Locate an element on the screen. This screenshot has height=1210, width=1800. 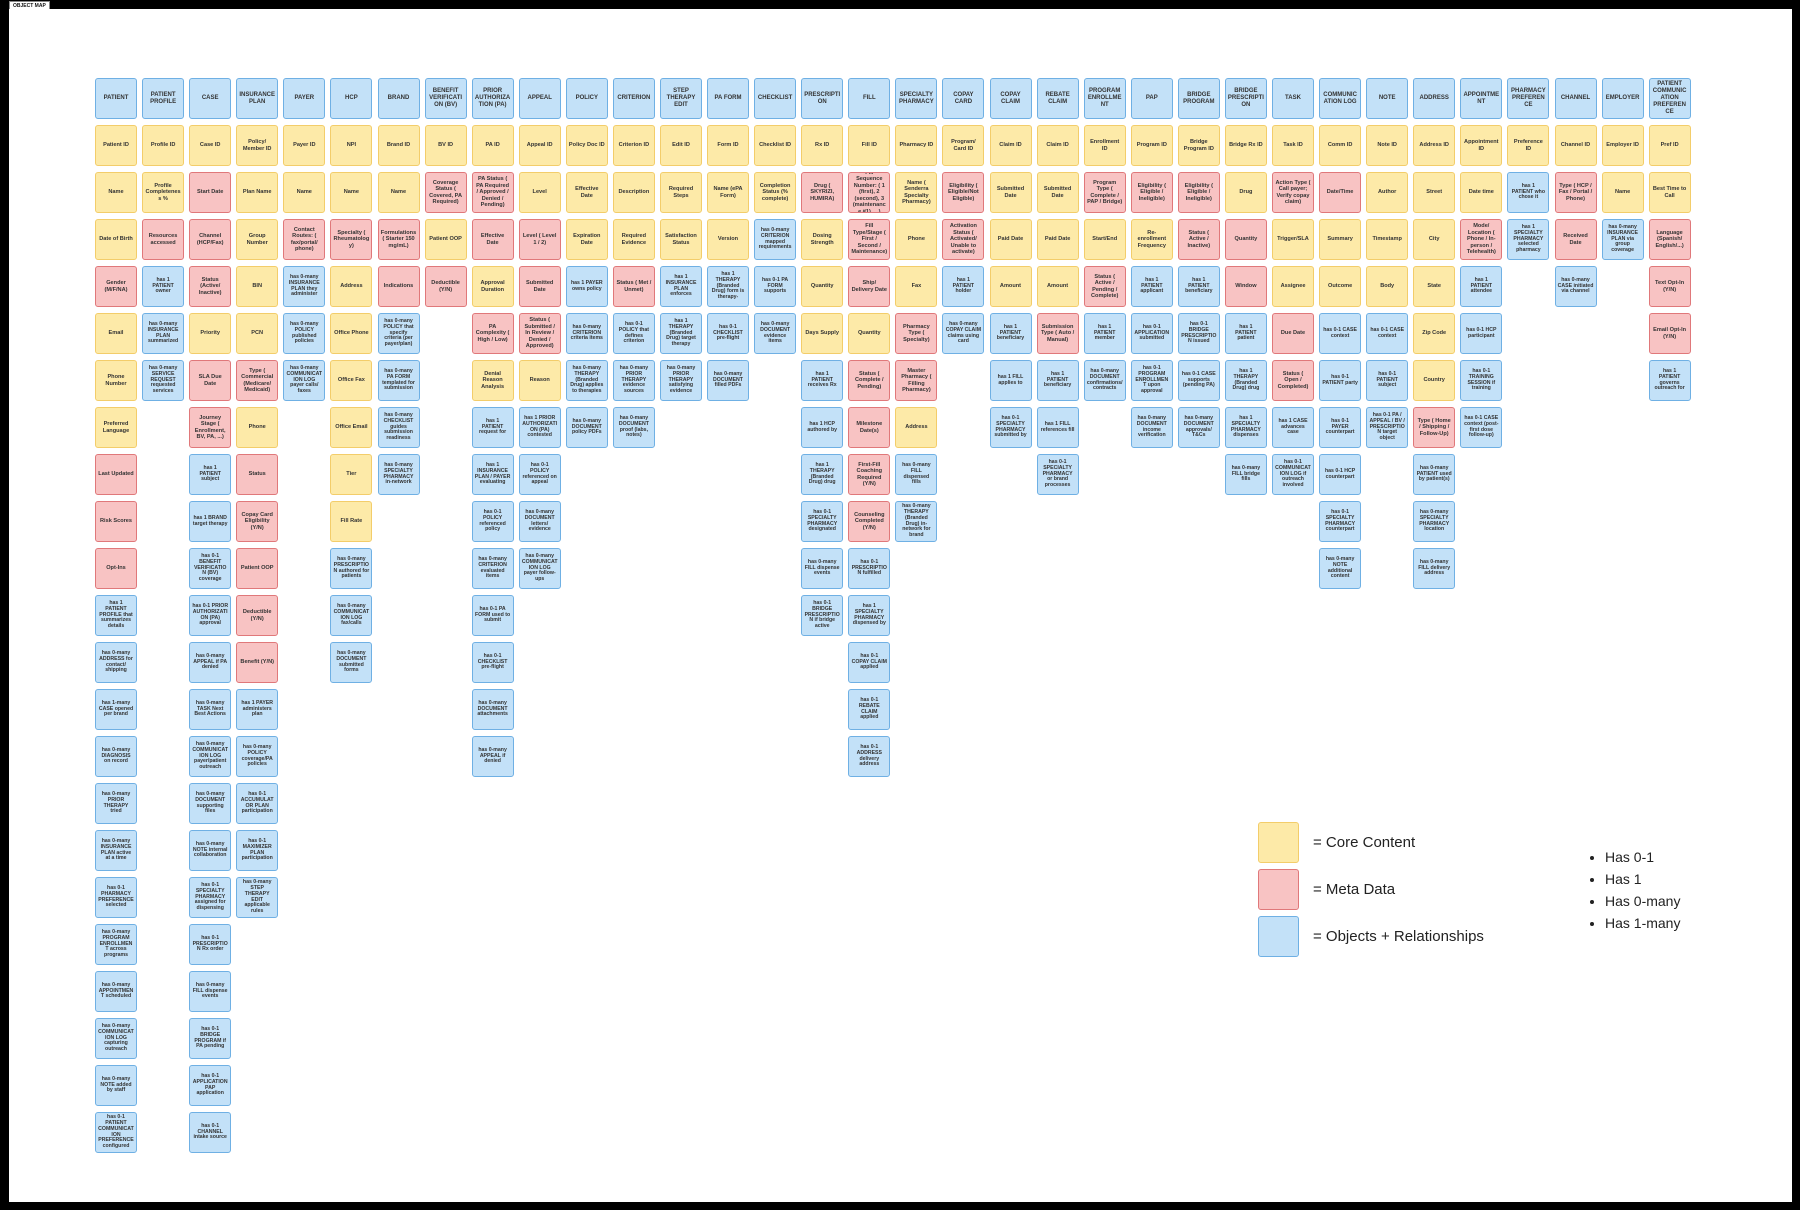
meta-data-card: Submitted Date is located at coordinates (539, 286).